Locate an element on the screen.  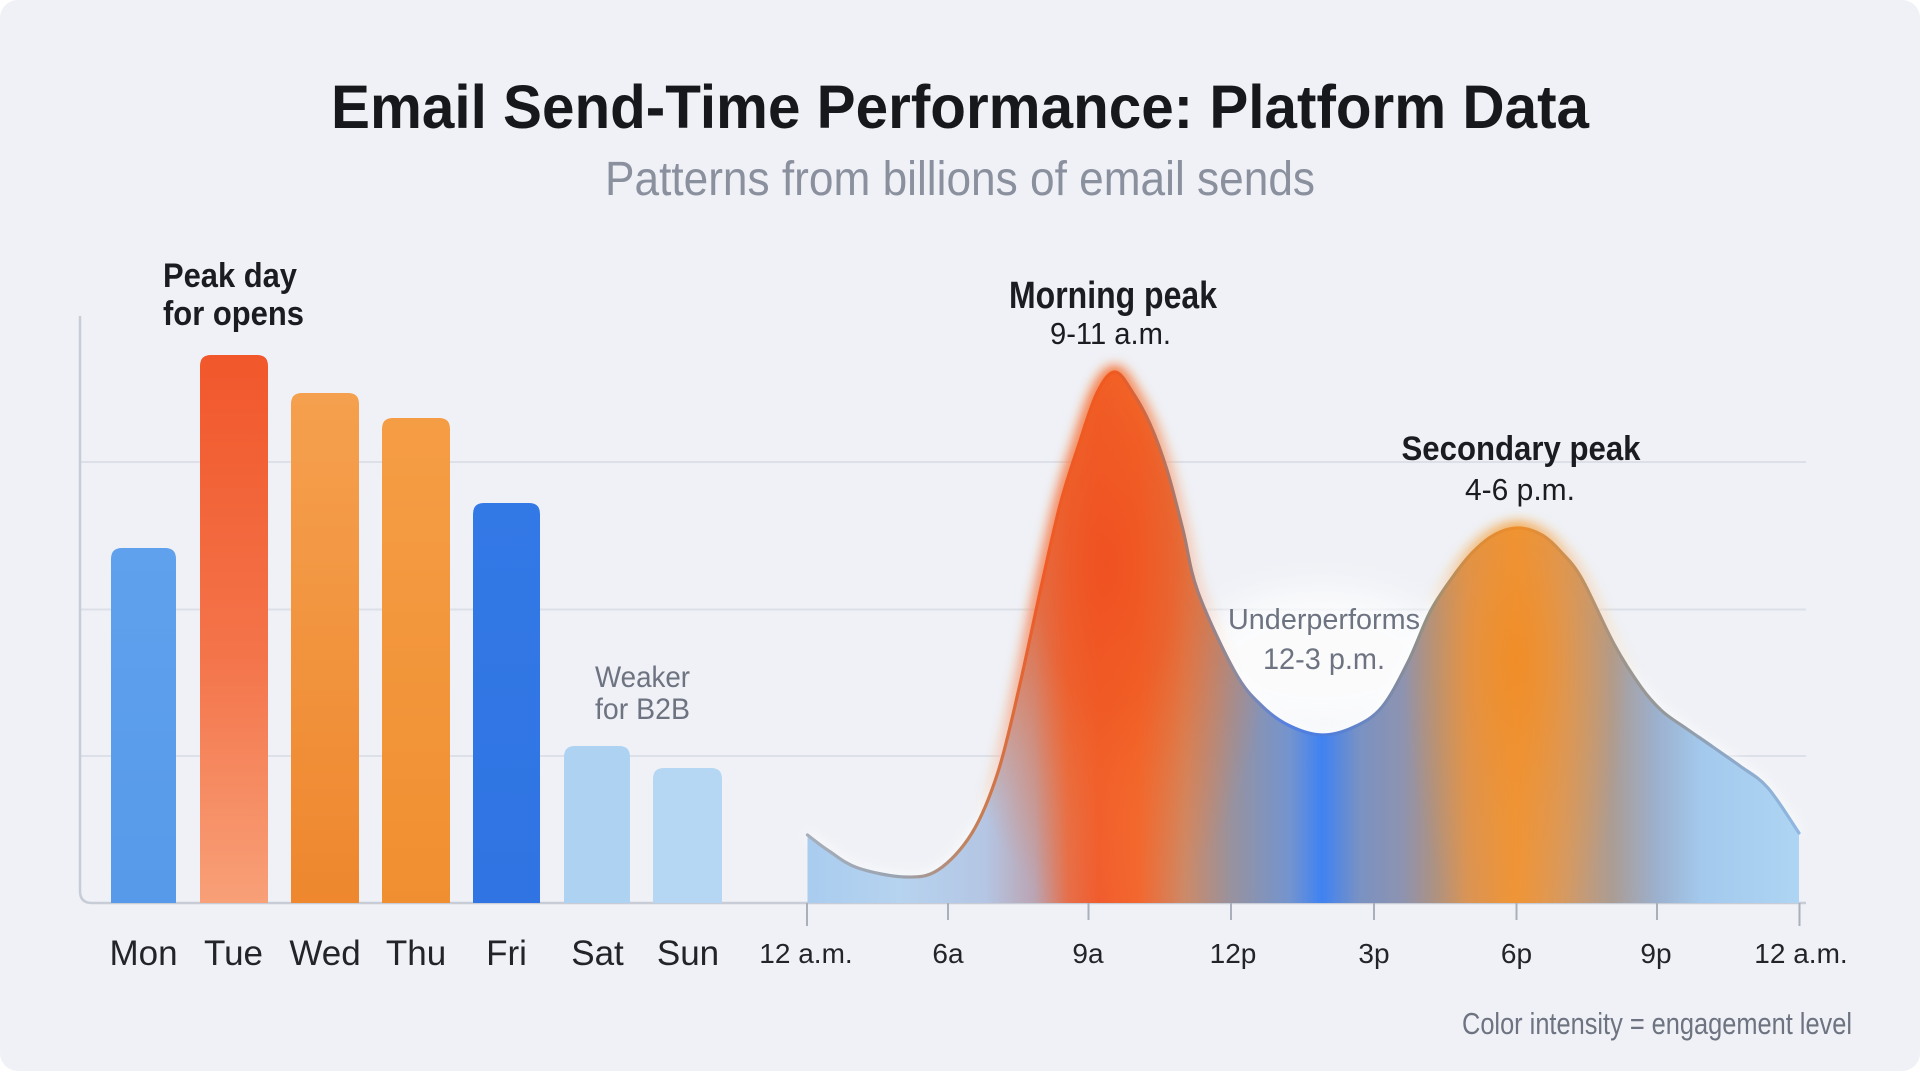
svg-text: 3p is located at coordinates (1373, 953).